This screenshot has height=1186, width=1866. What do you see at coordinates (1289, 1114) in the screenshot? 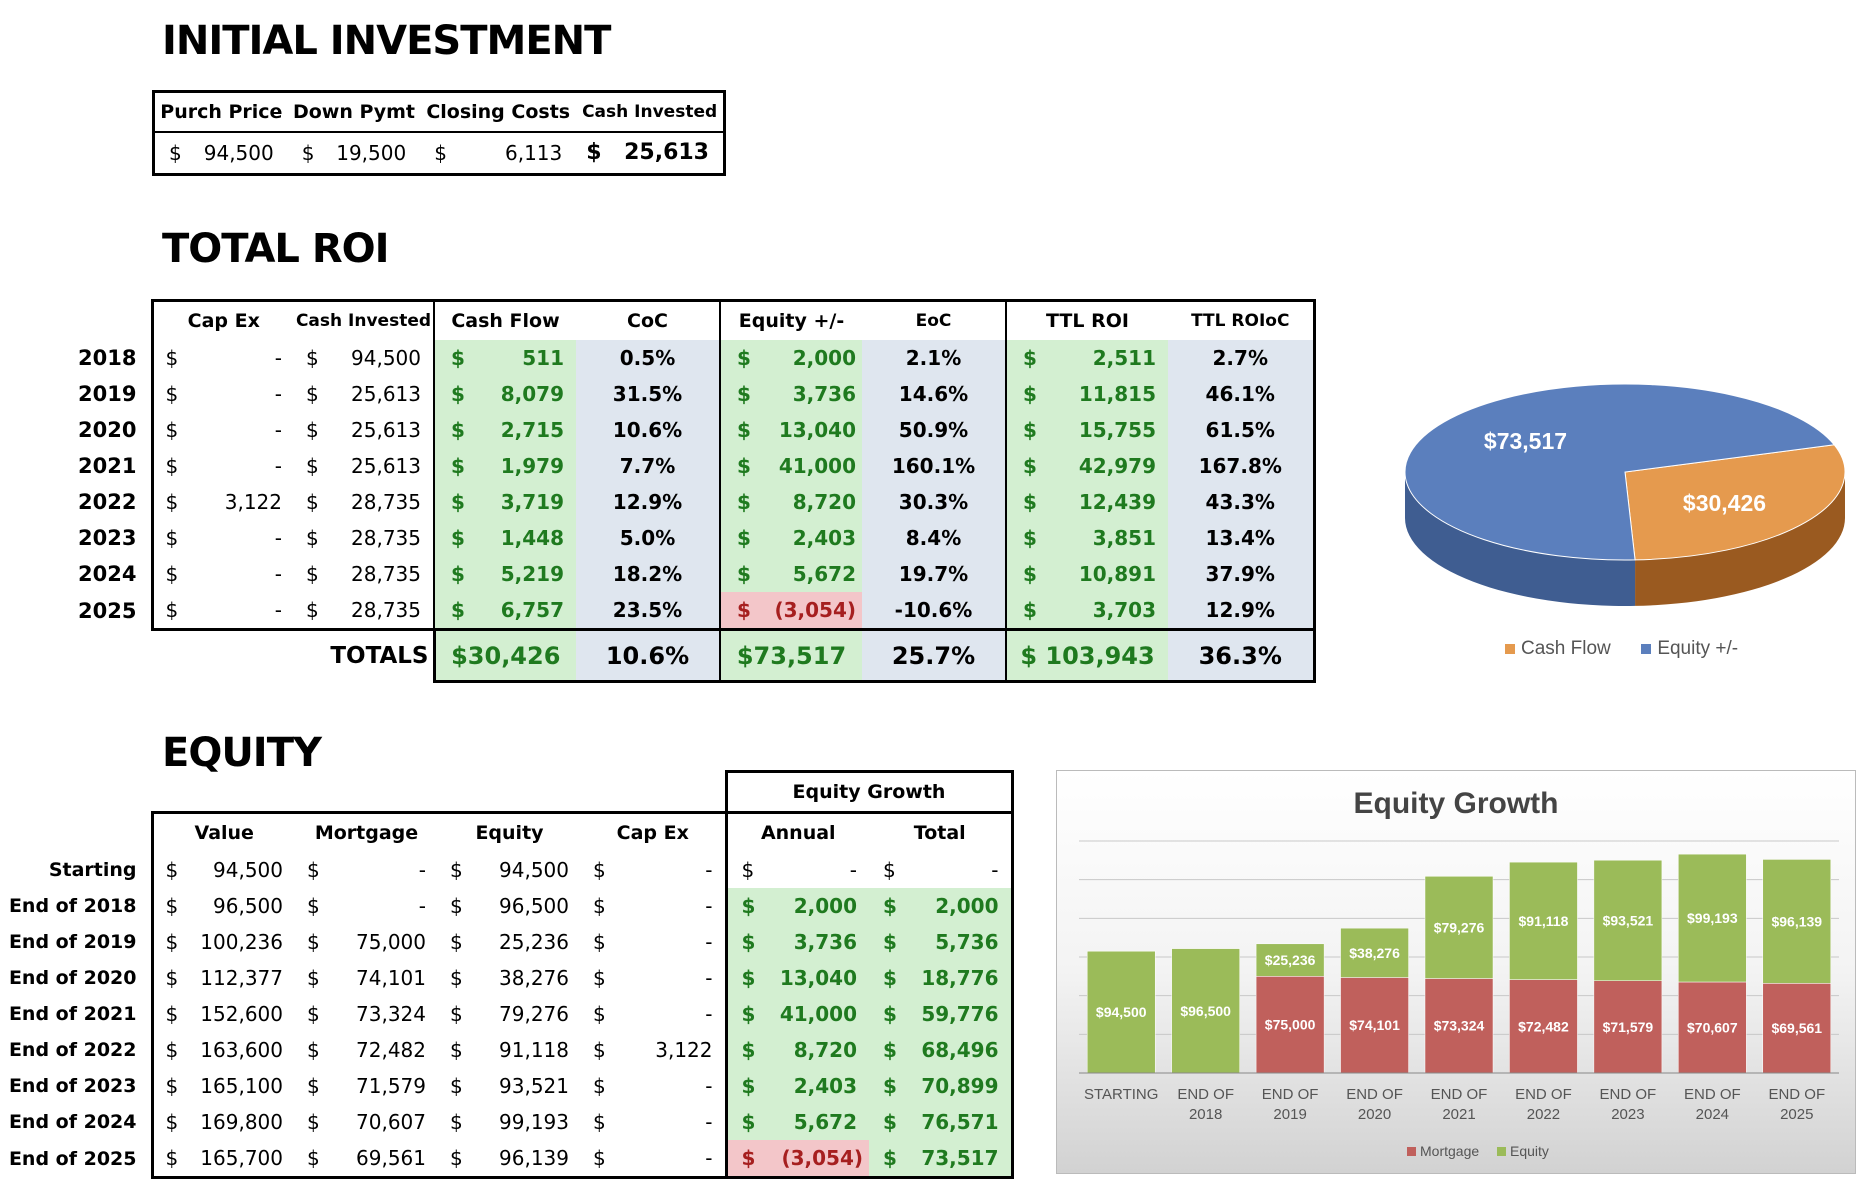
I see `x-tick-label: 2019` at bounding box center [1289, 1114].